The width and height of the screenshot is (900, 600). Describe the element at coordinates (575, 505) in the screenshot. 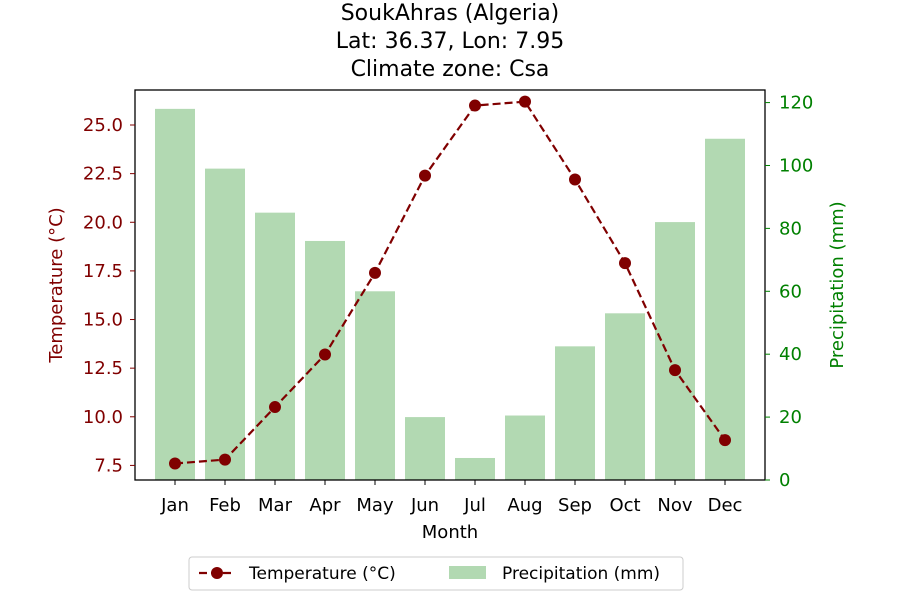

I see `x-tick-label: Sep` at that location.